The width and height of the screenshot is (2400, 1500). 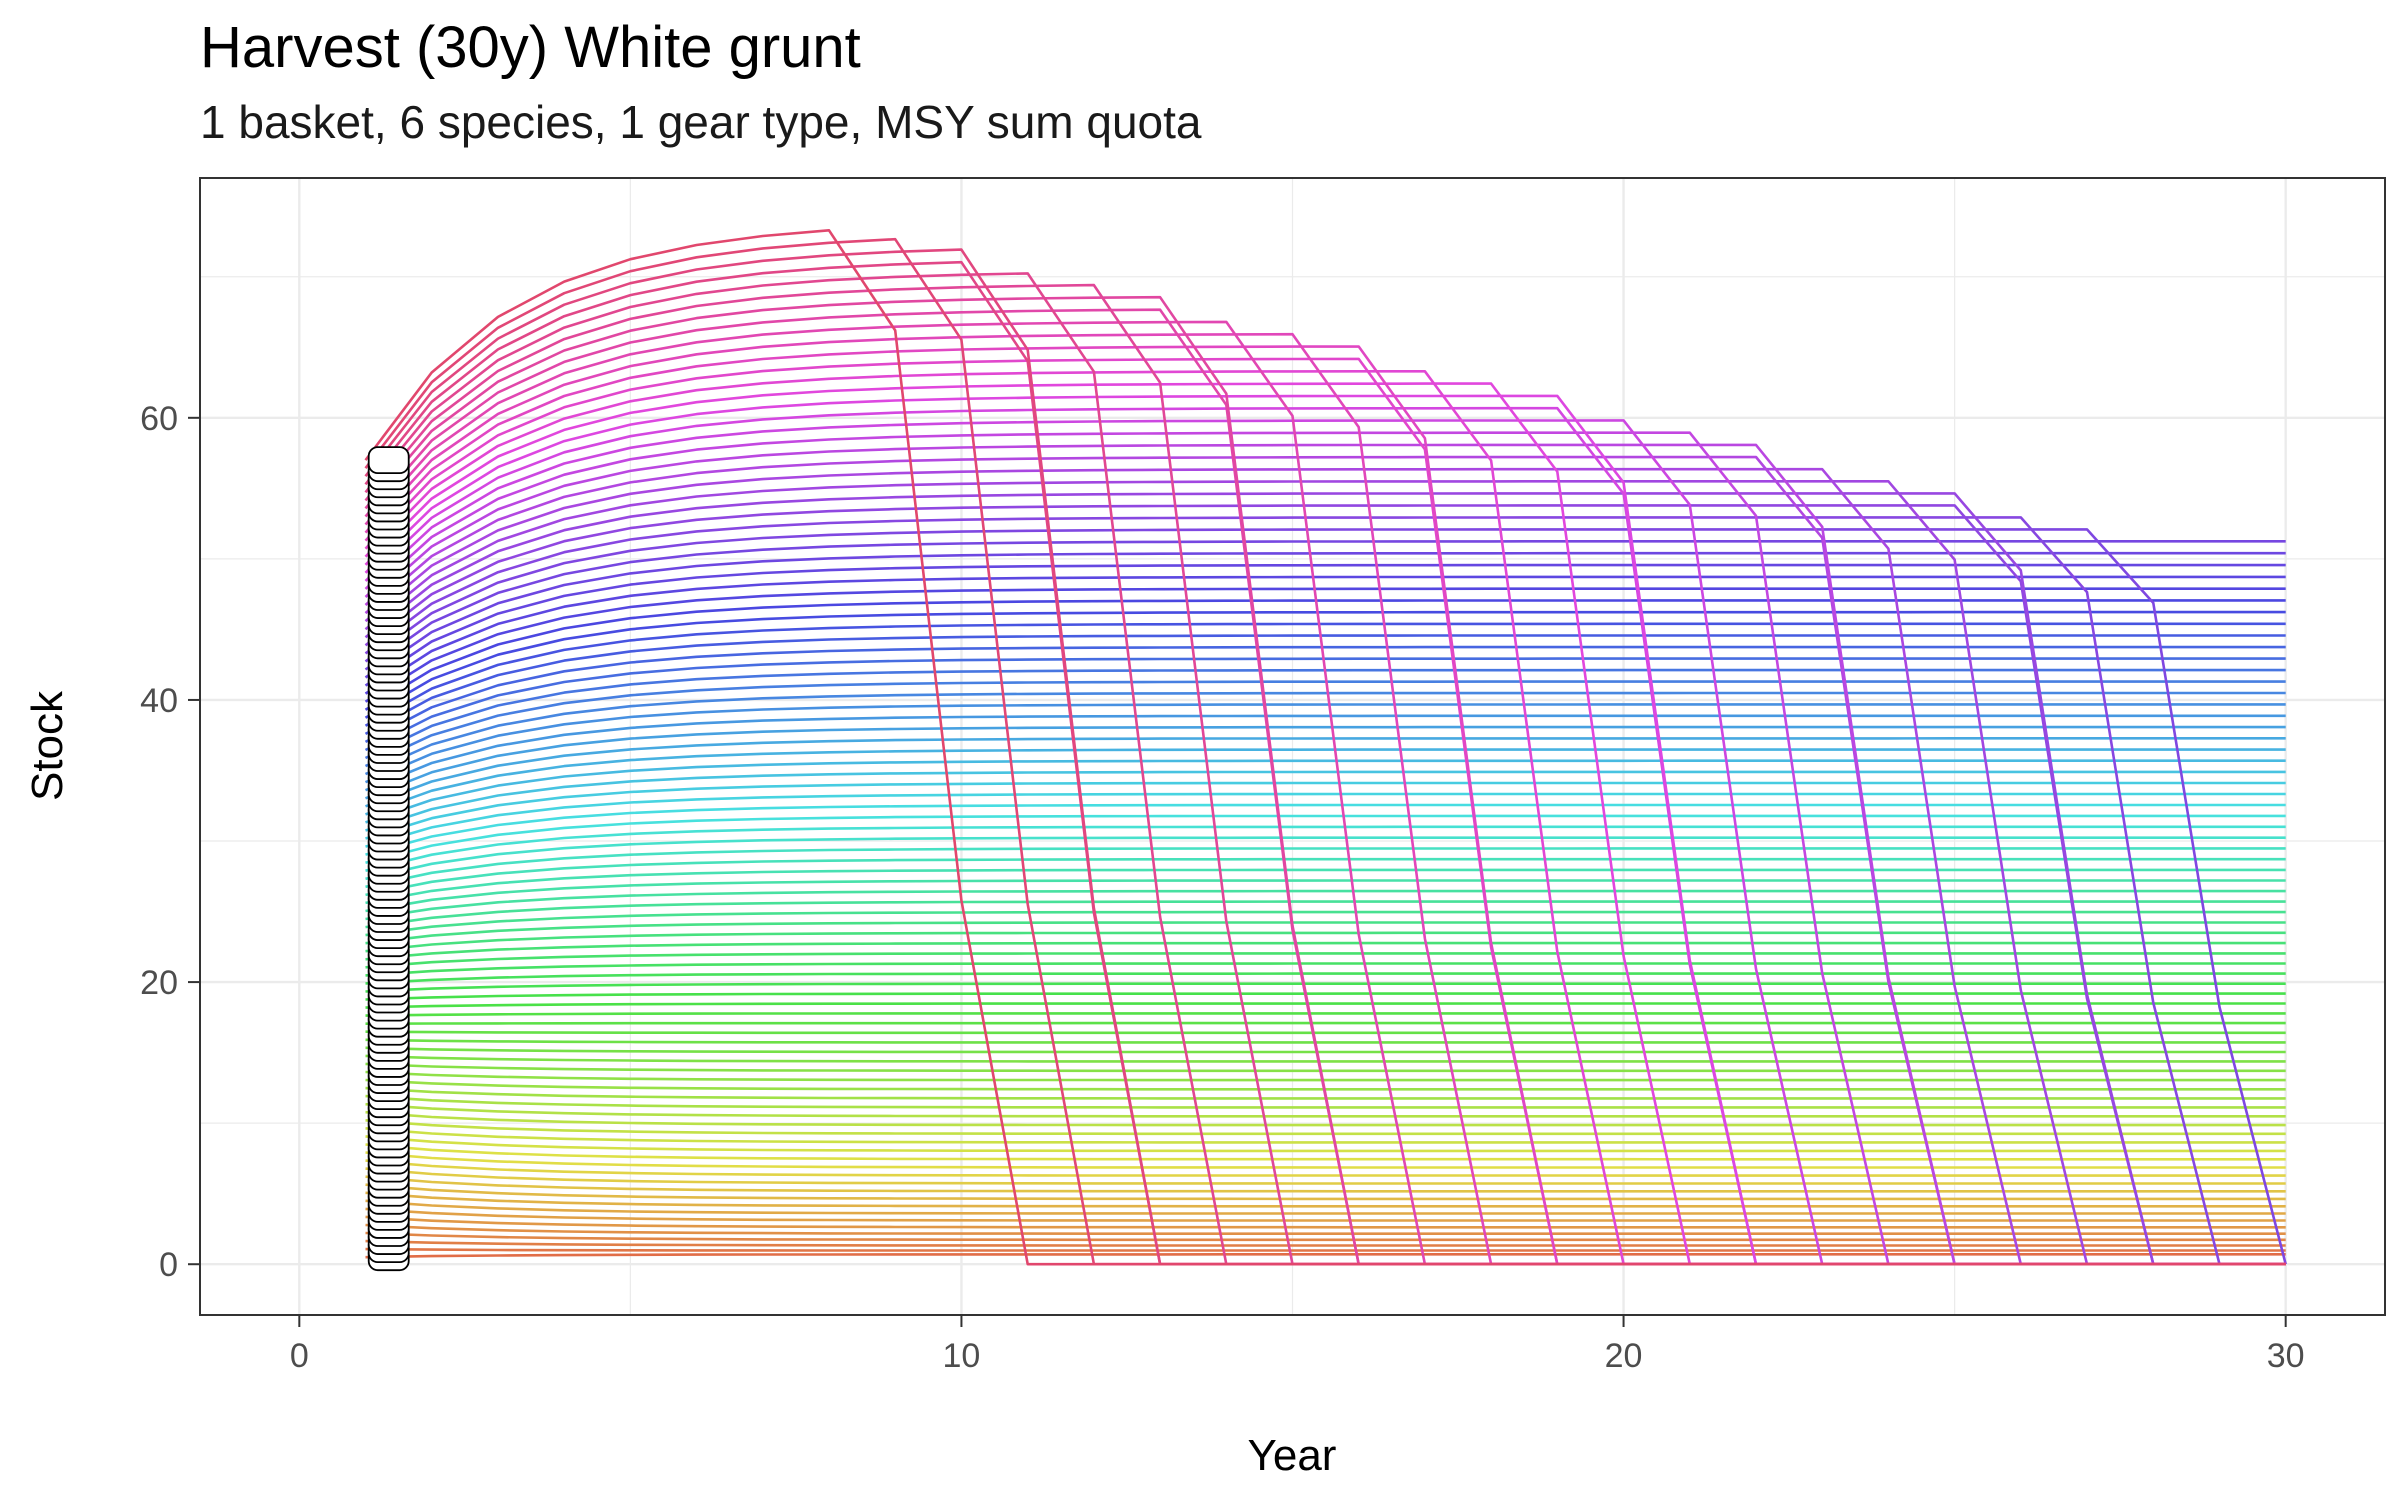 I want to click on y-tick-label: 0, so click(x=168, y=1265).